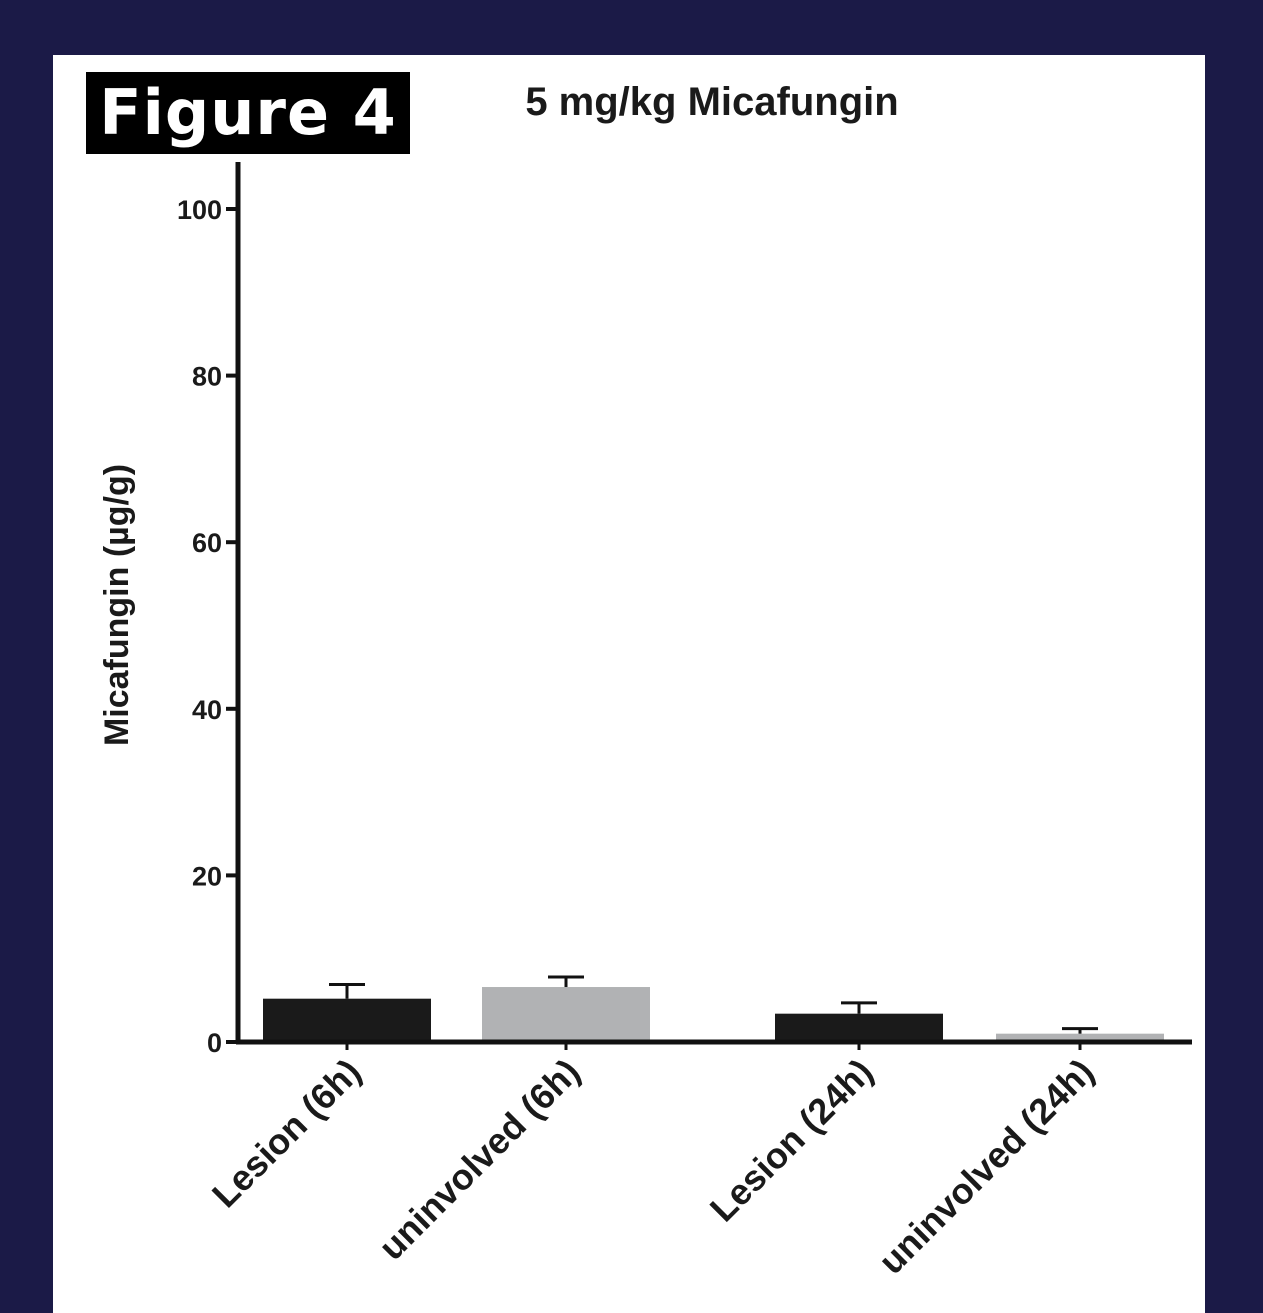 This screenshot has height=1313, width=1263. I want to click on x-tick-label: Lesion (24h), so click(791, 1140).